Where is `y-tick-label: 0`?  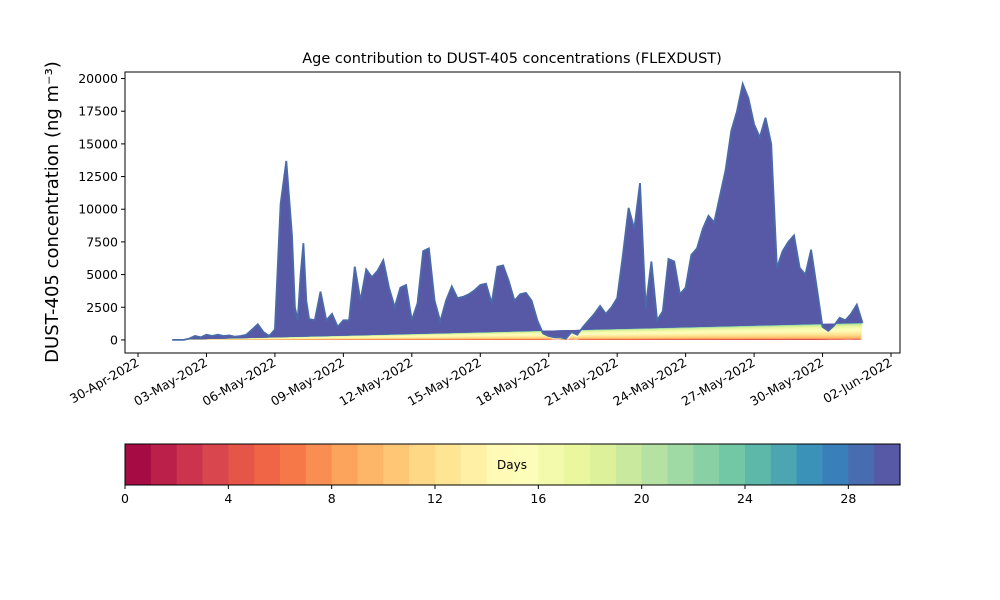 y-tick-label: 0 is located at coordinates (114, 339).